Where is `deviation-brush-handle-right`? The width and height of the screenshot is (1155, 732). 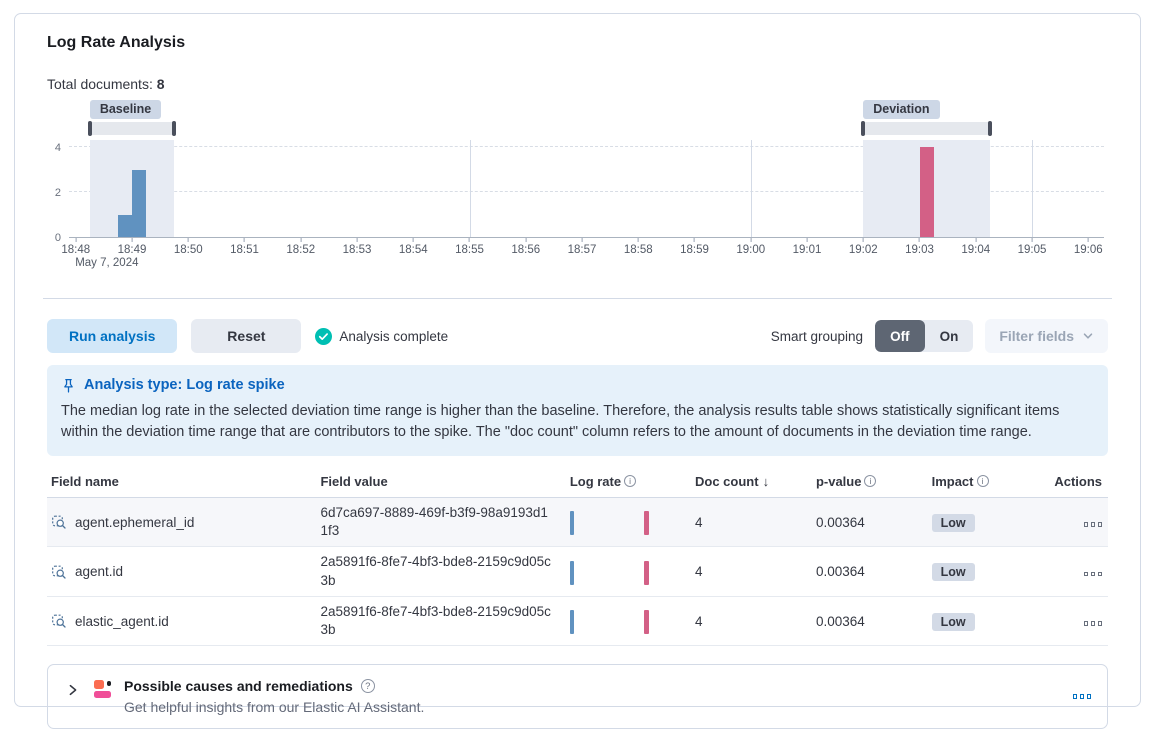
deviation-brush-handle-right is located at coordinates (989, 128).